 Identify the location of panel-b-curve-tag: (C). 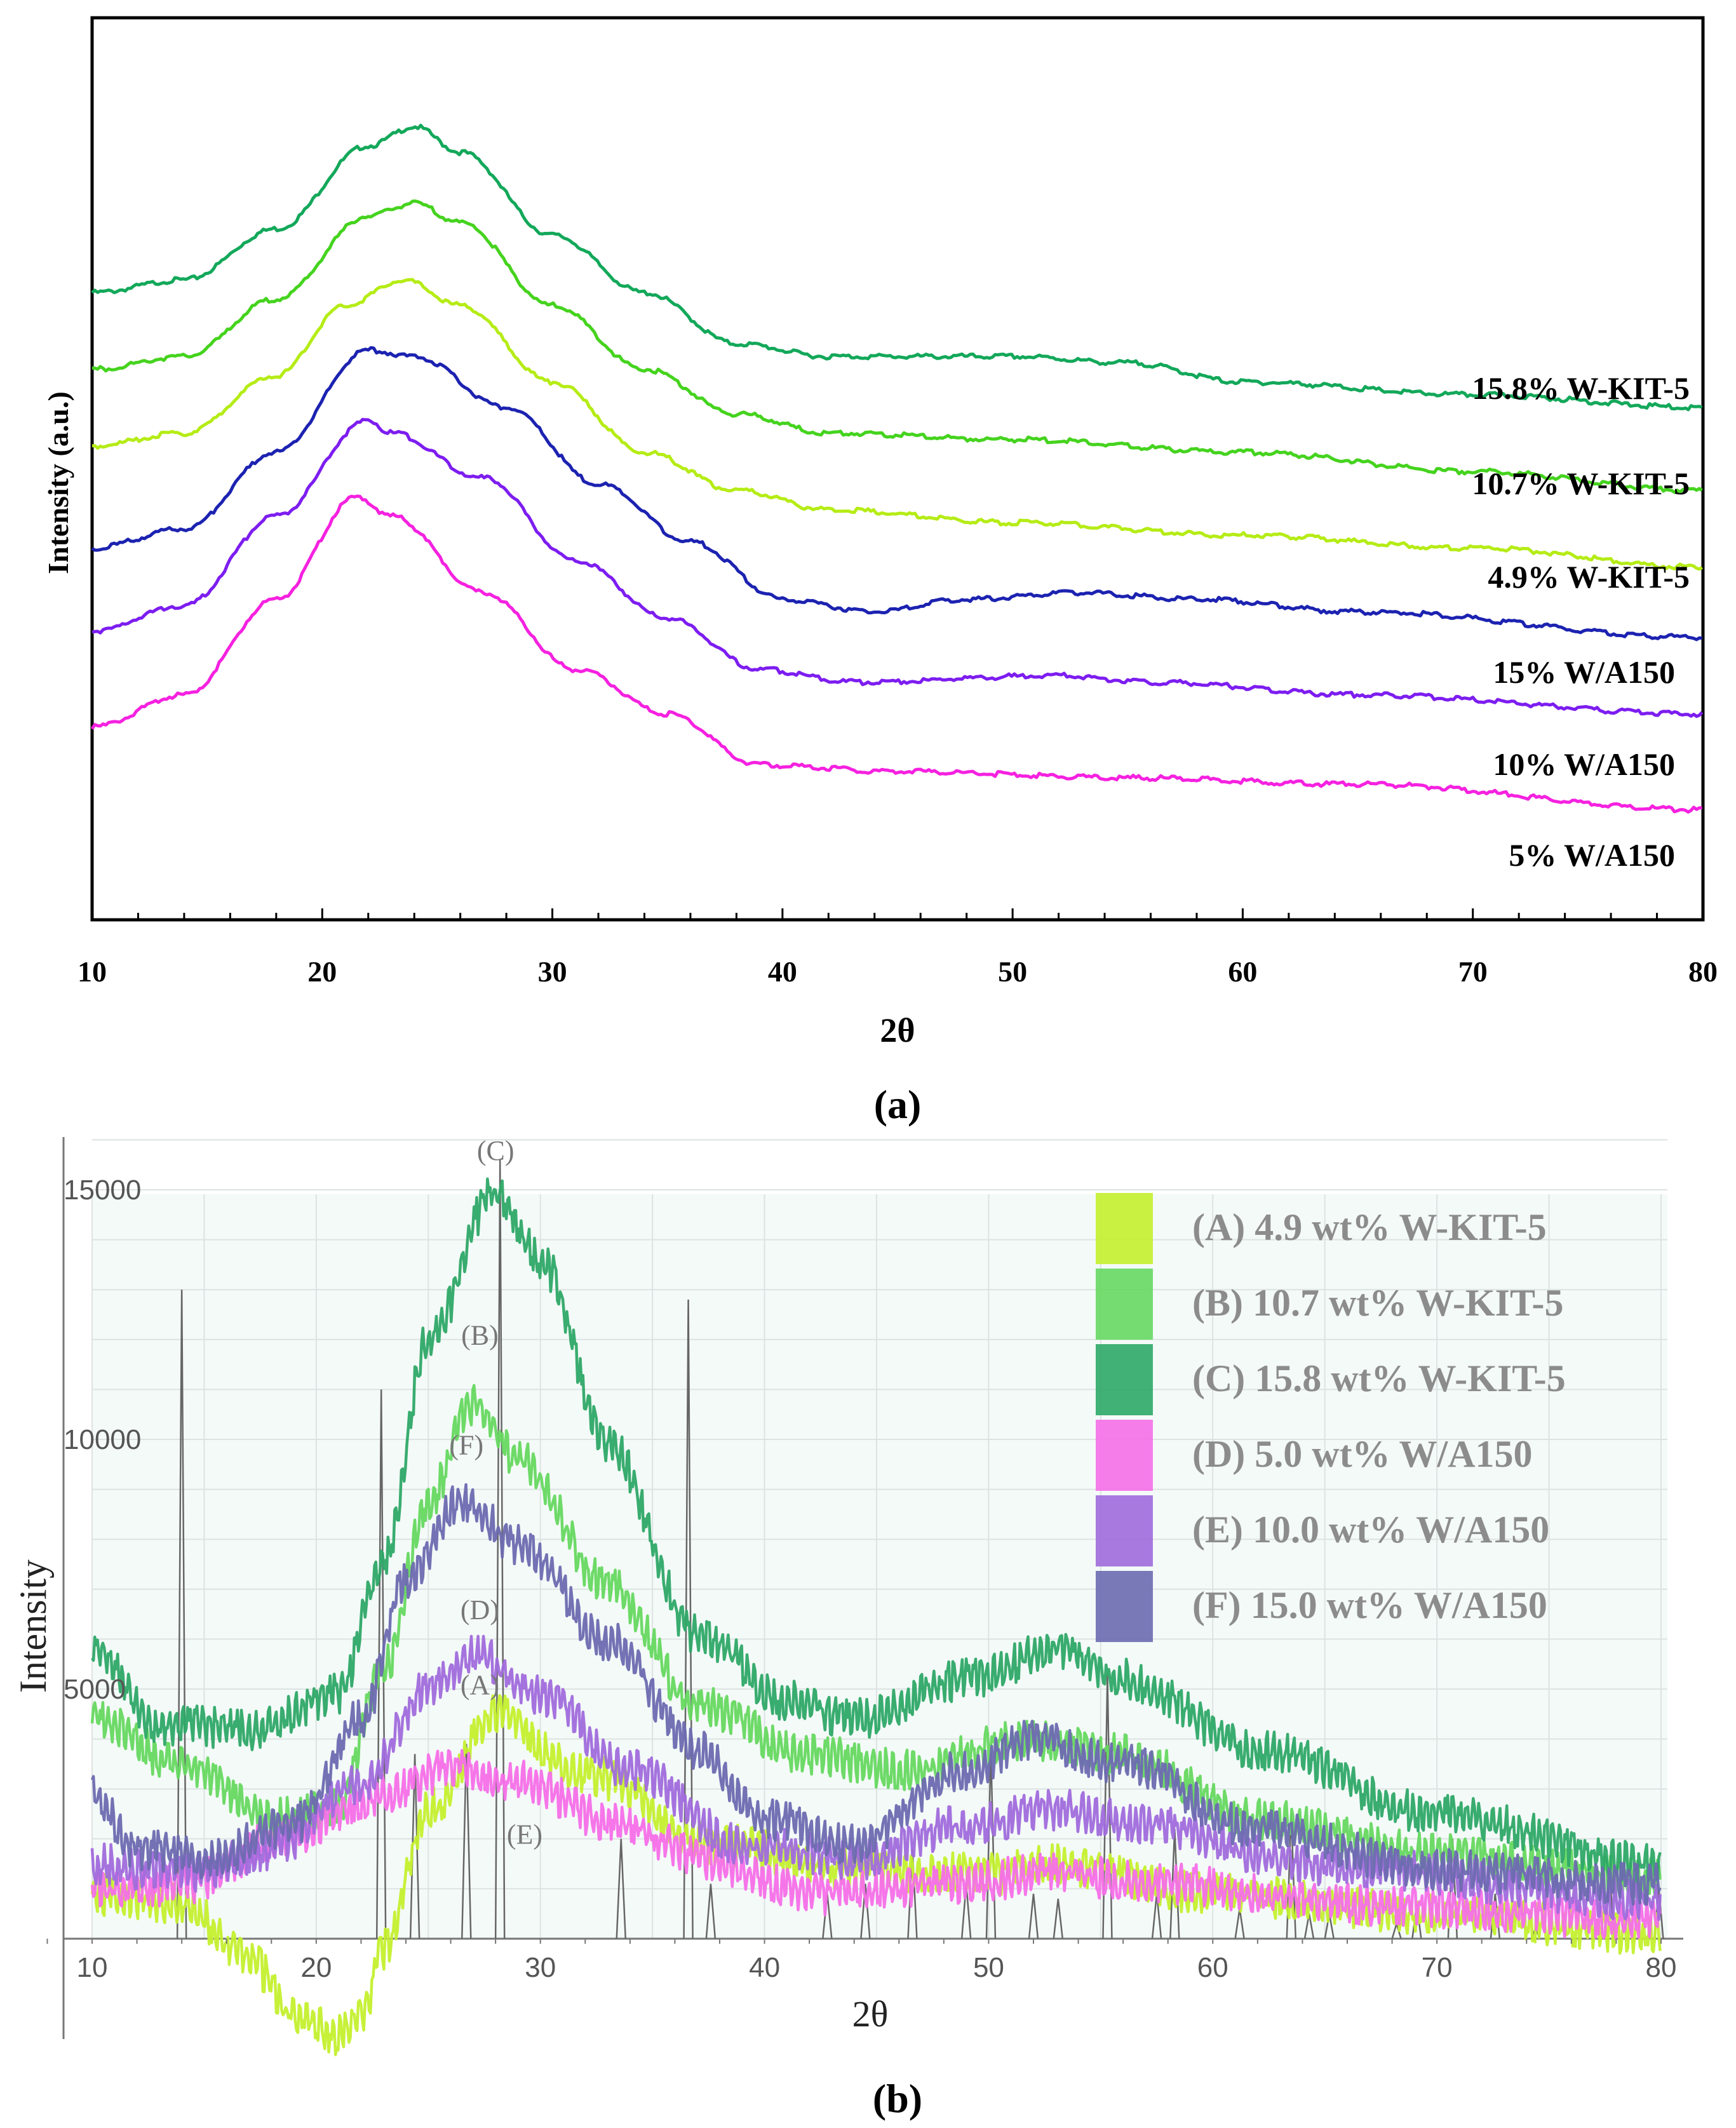
(496, 1150).